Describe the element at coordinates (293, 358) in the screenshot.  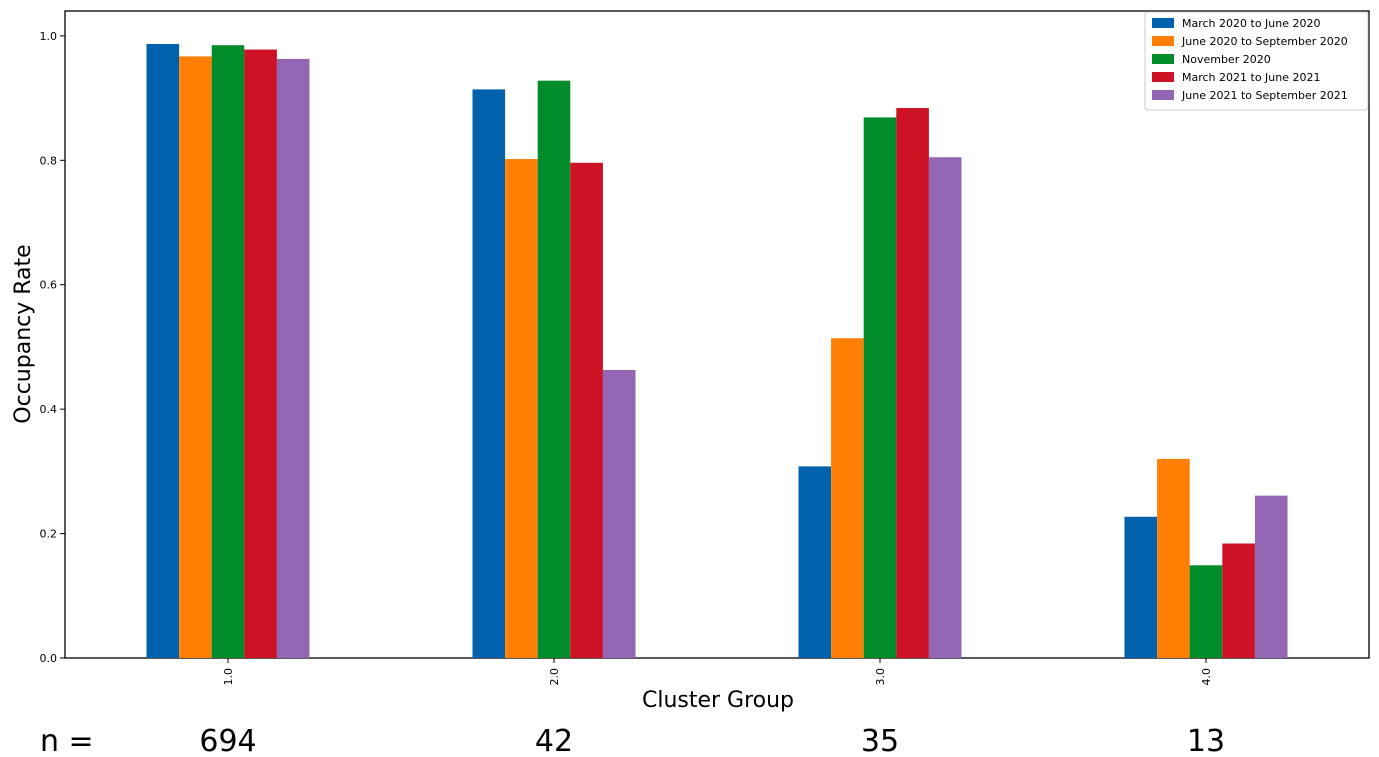
I see `bar-series5-cat1` at that location.